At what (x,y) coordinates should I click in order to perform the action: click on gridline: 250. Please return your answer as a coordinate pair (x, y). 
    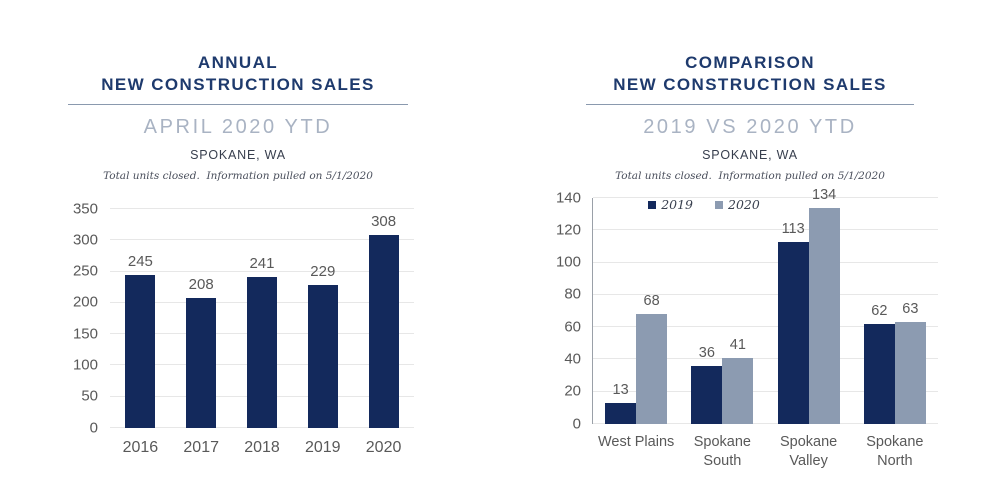
    Looking at the image, I should click on (243, 271).